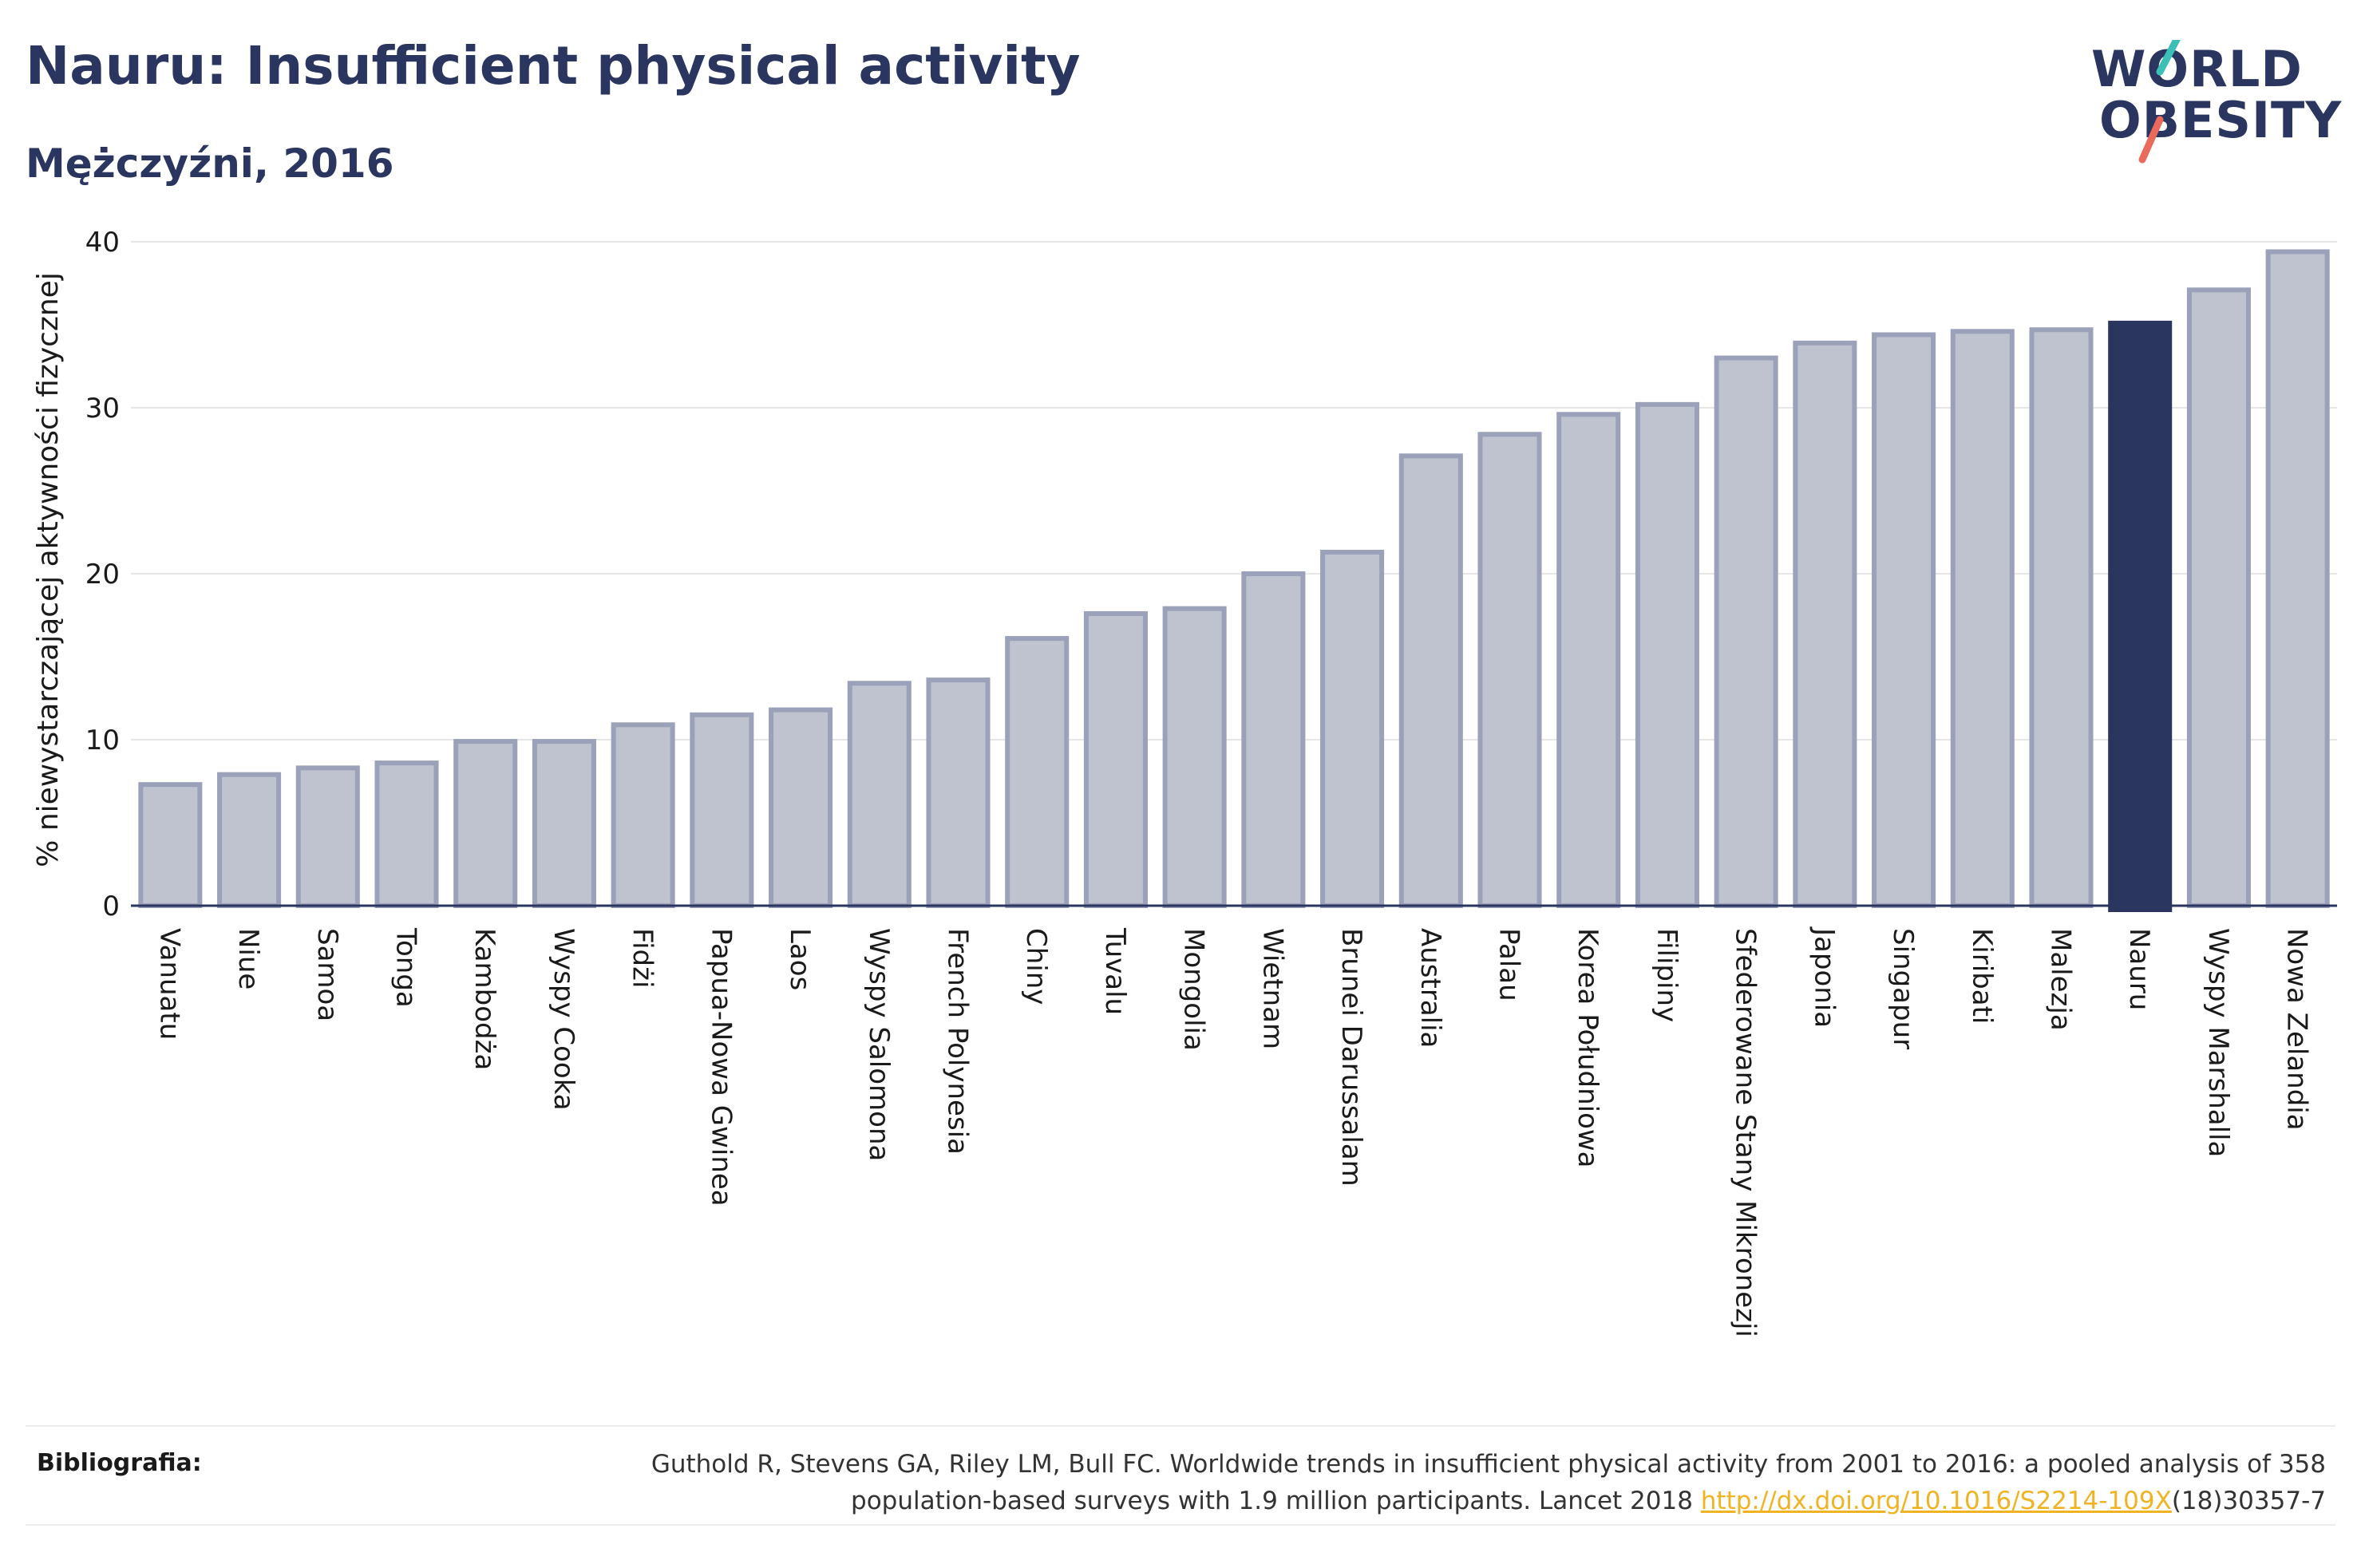  I want to click on x-tick-label: Wietnam, so click(1272, 988).